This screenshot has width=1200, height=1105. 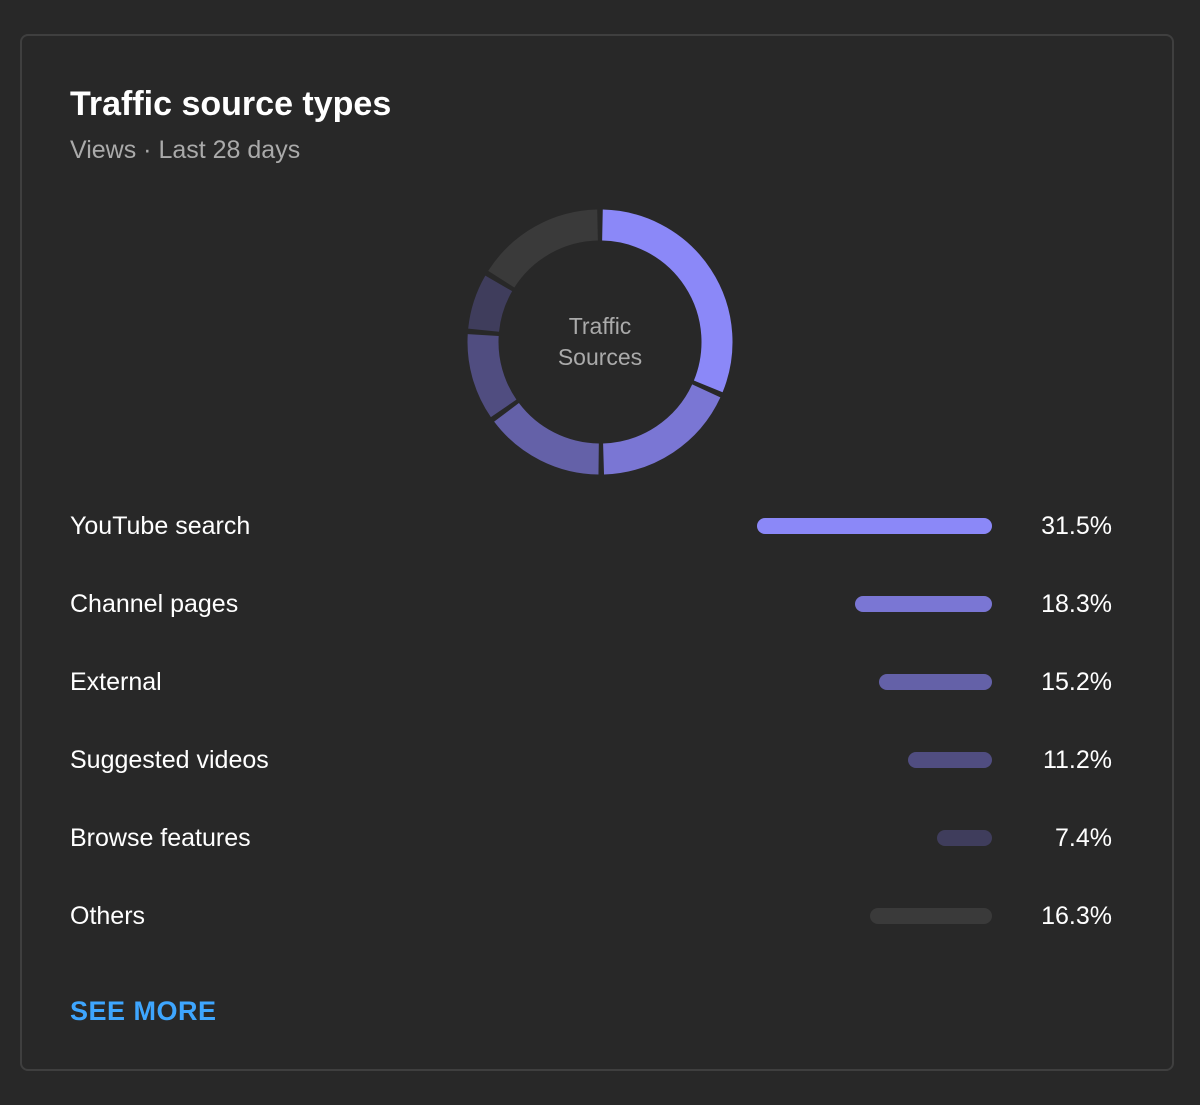 What do you see at coordinates (116, 681) in the screenshot?
I see `traffic-source-label: External` at bounding box center [116, 681].